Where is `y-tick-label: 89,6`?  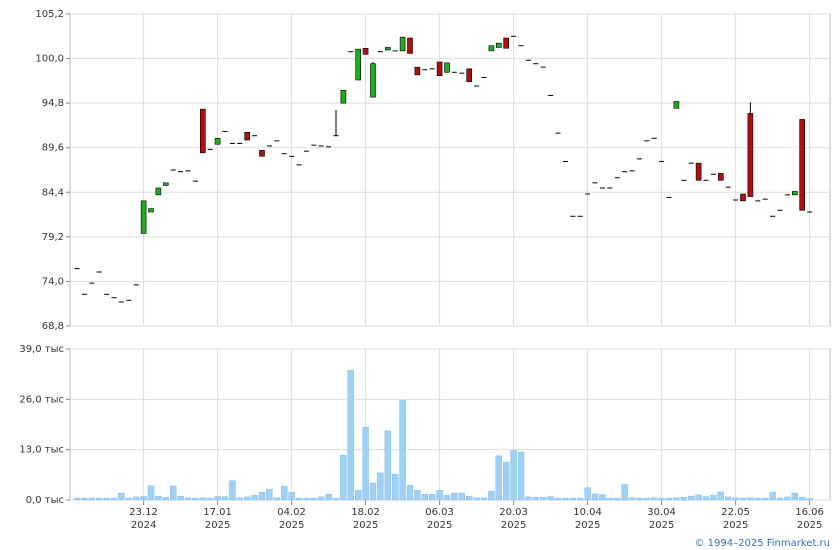 y-tick-label: 89,6 is located at coordinates (53, 148).